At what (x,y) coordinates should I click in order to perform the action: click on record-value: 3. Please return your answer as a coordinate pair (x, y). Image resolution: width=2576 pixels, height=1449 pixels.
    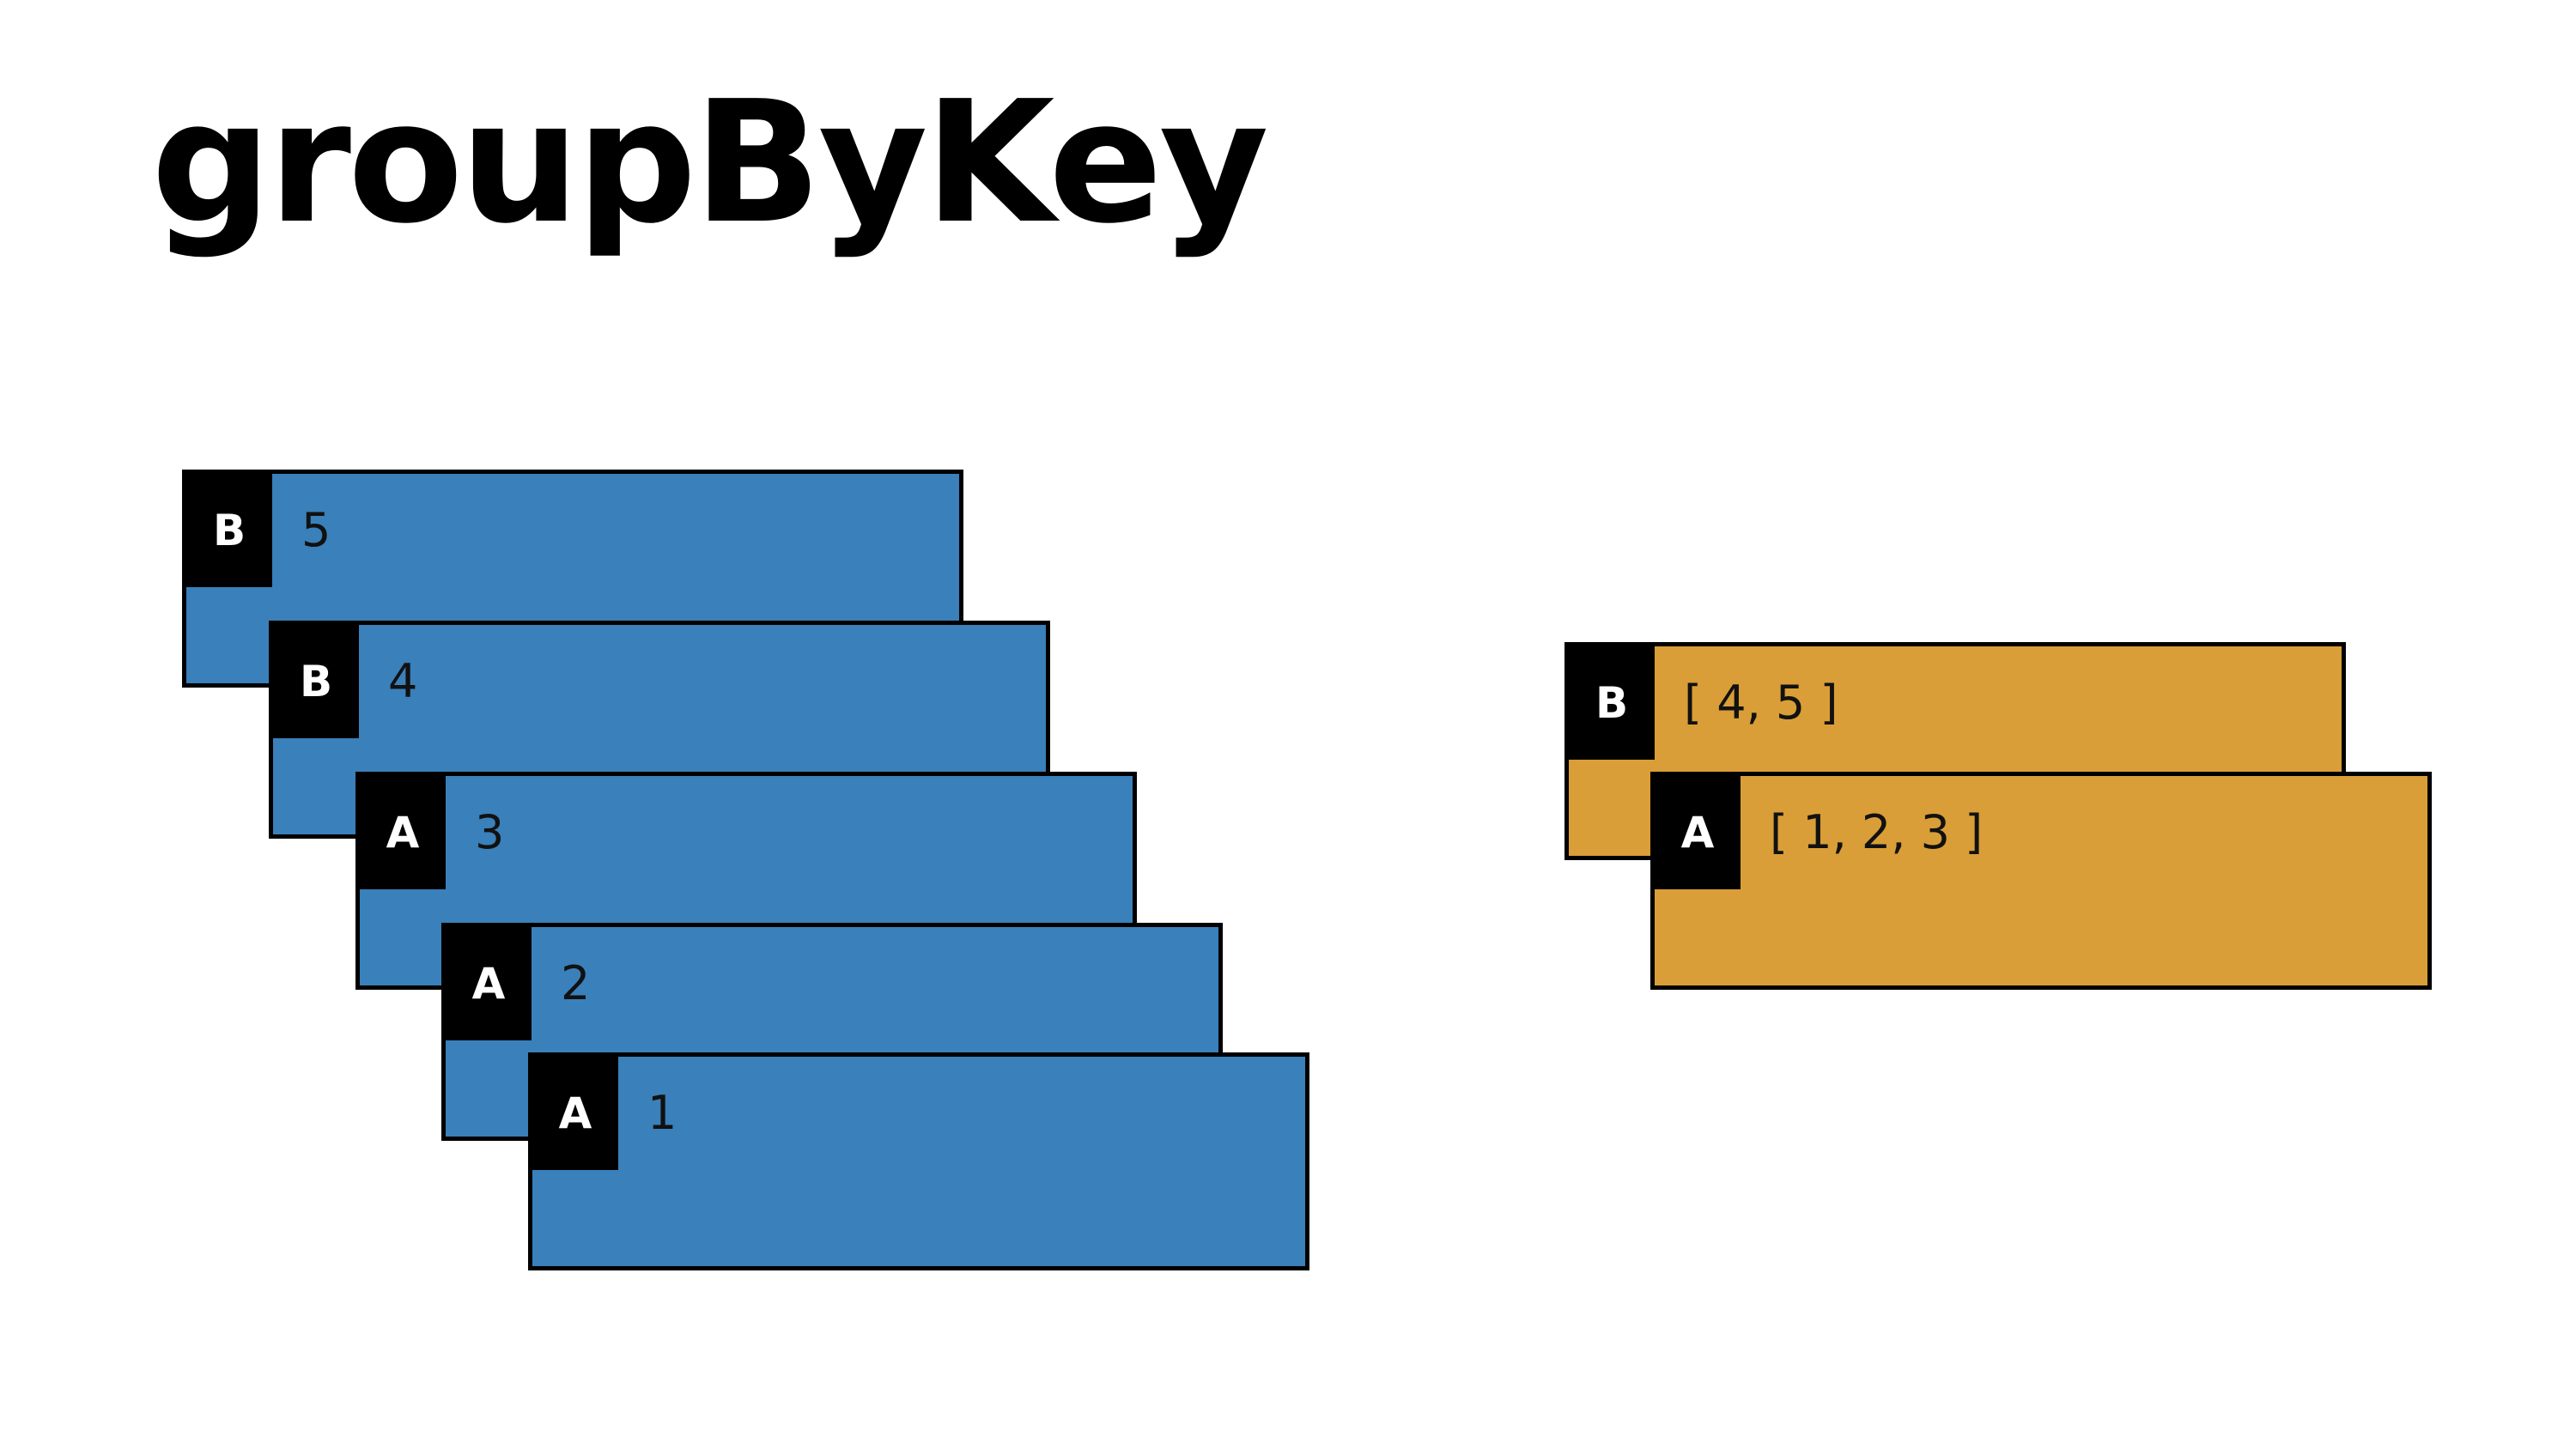
    Looking at the image, I should click on (490, 832).